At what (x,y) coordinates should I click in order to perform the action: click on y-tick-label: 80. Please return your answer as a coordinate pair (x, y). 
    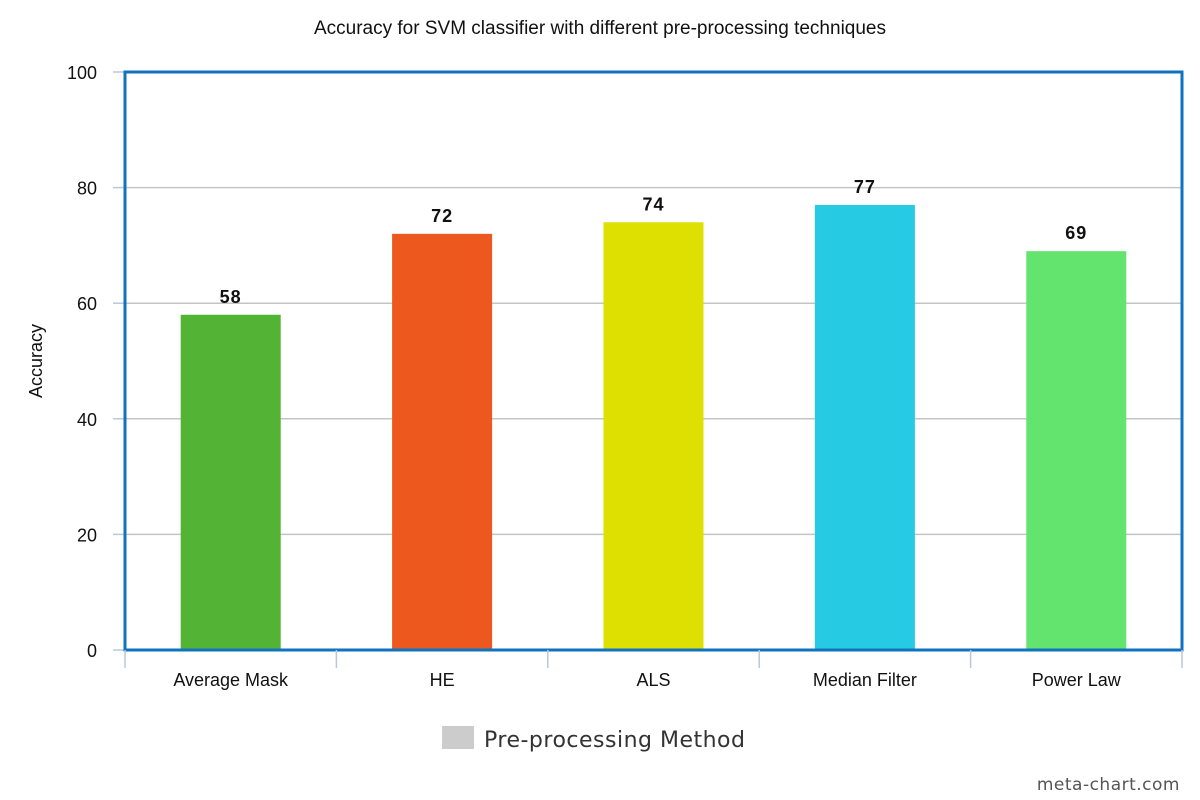
    Looking at the image, I should click on (87, 189).